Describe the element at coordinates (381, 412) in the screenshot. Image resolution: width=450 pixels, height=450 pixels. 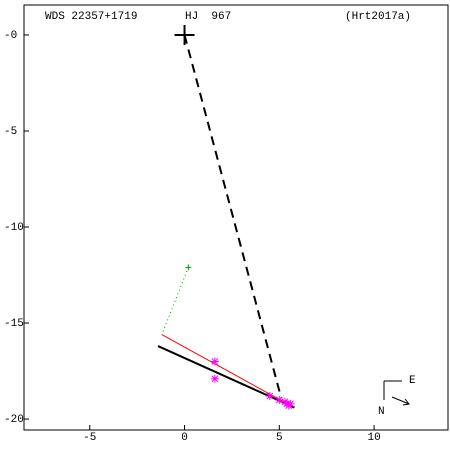
I see `compass-north: N` at that location.